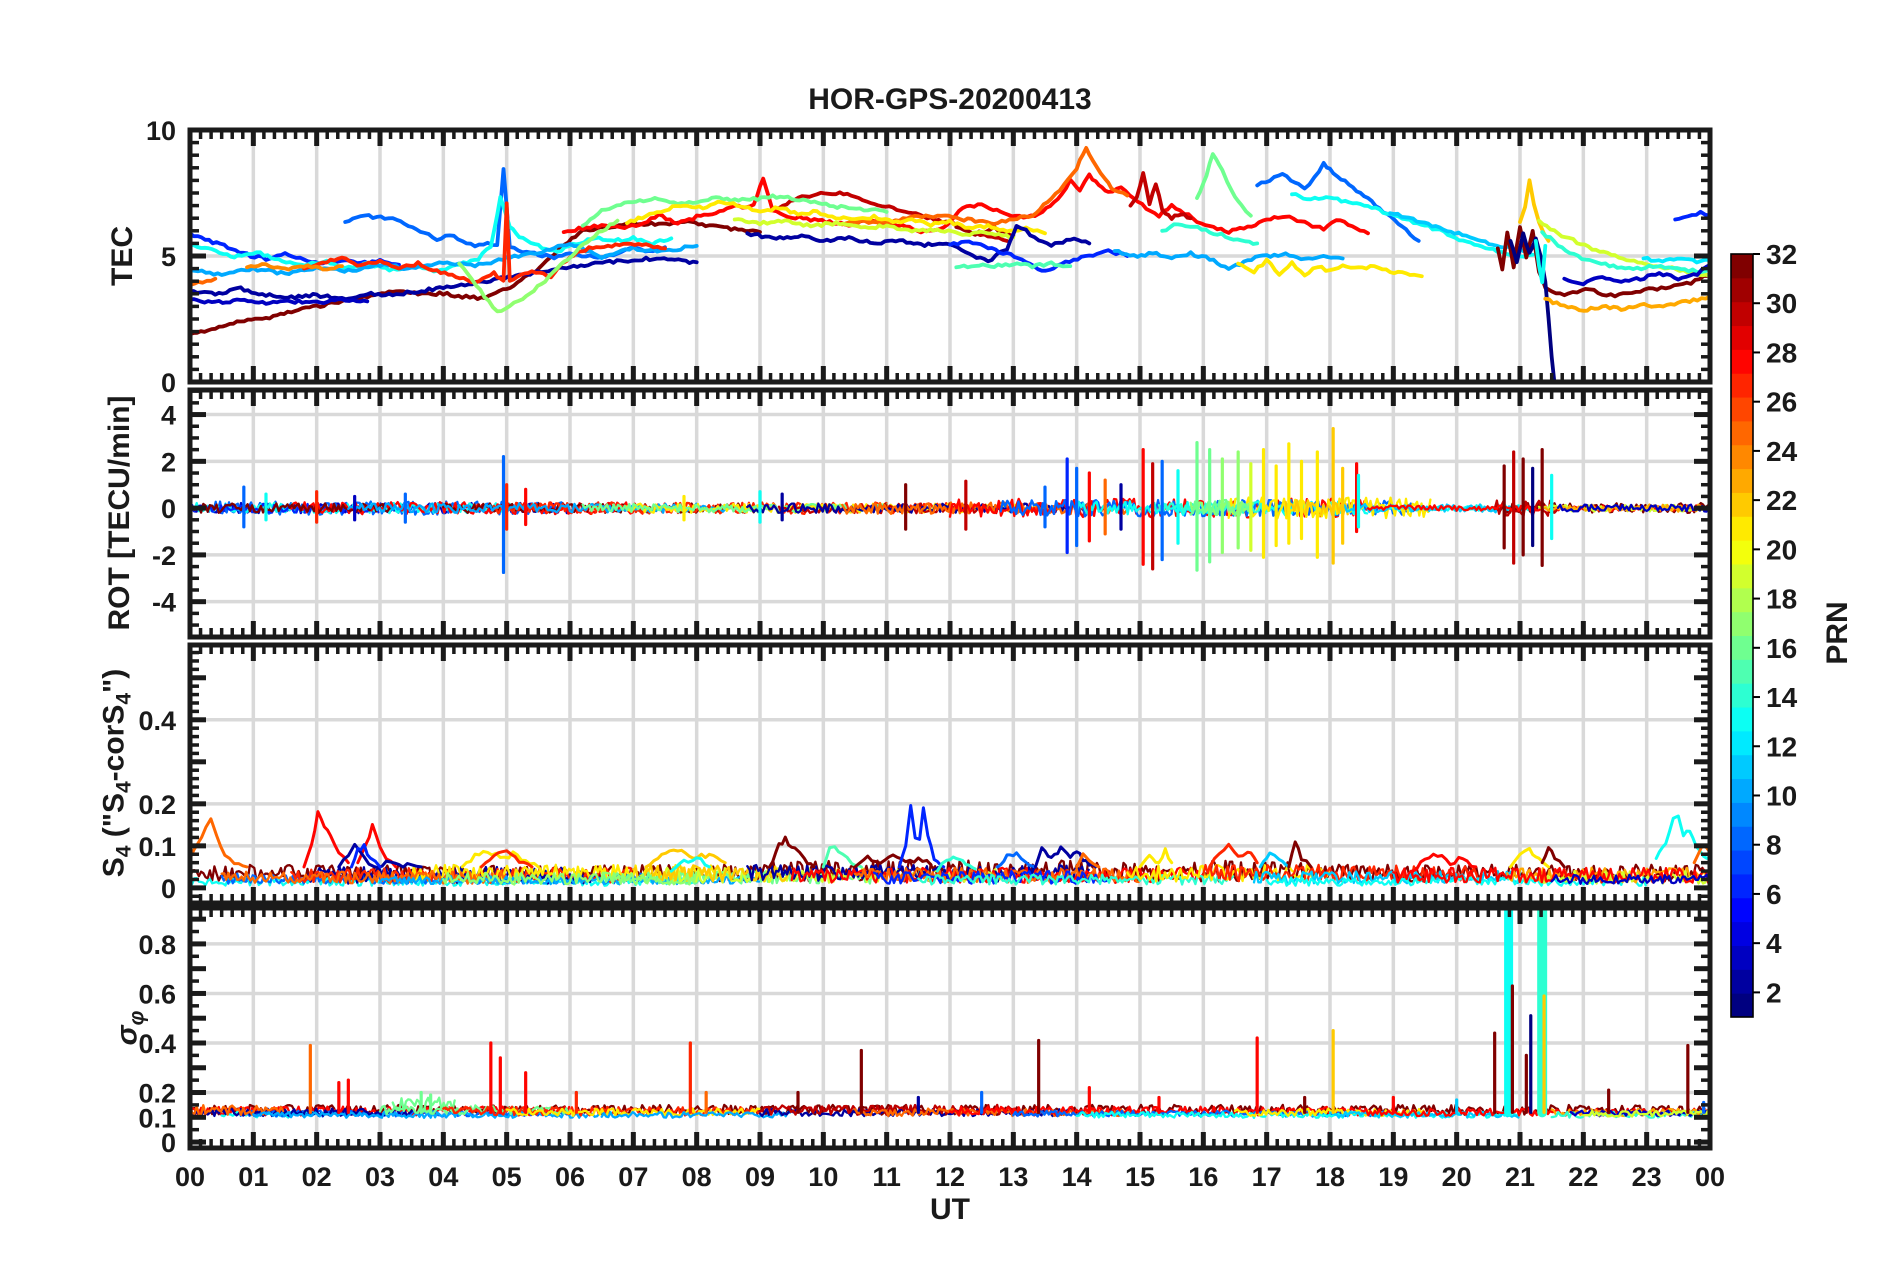 The height and width of the screenshot is (1272, 1902). I want to click on colorbar-tick-label: 24, so click(1782, 451).